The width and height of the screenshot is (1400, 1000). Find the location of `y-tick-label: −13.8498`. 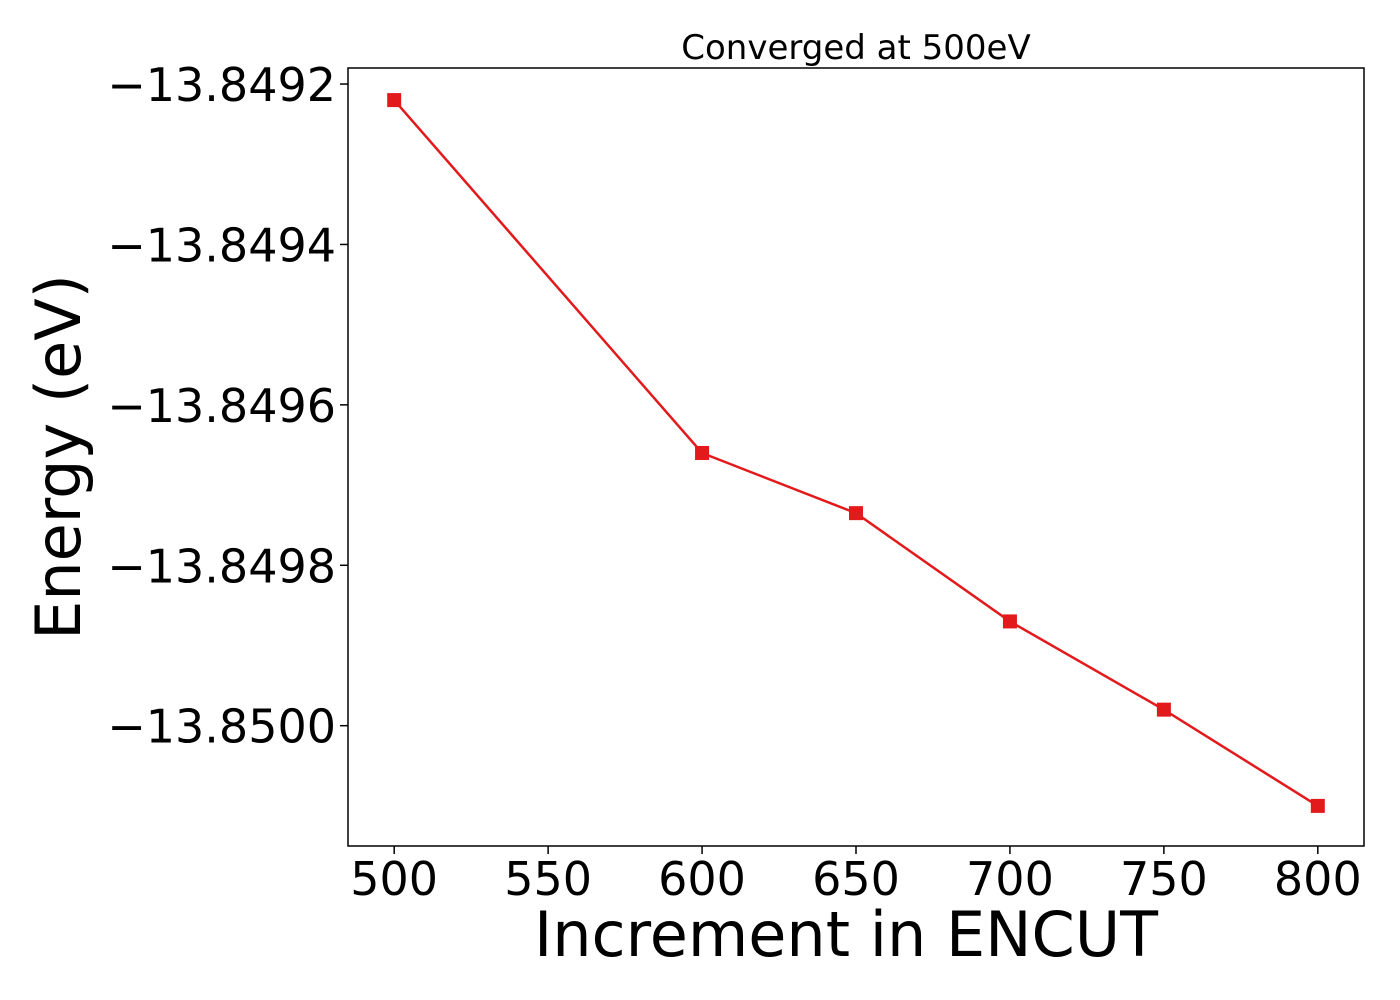

y-tick-label: −13.8498 is located at coordinates (221, 566).